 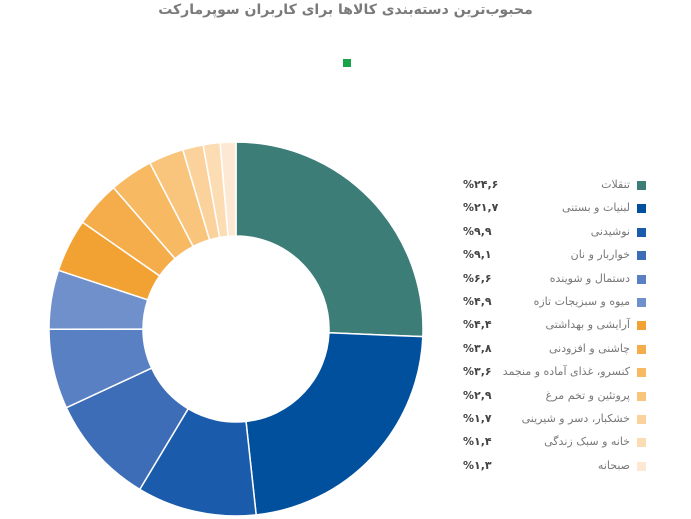 I want to click on legend-label: آرایشی و بهداشتی, so click(x=587, y=325).